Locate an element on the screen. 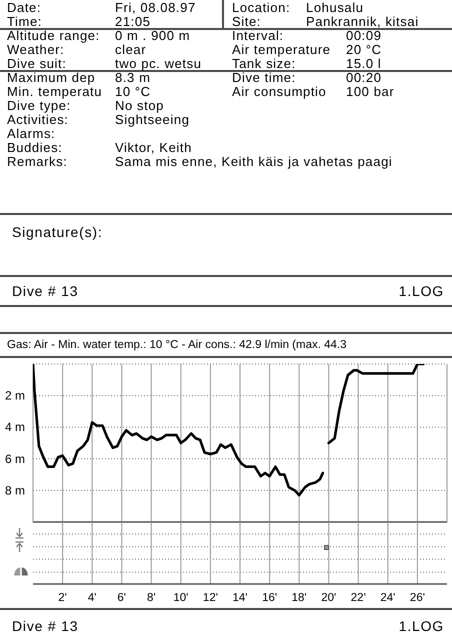 The height and width of the screenshot is (638, 452). x-tick-label: 24' is located at coordinates (388, 598).